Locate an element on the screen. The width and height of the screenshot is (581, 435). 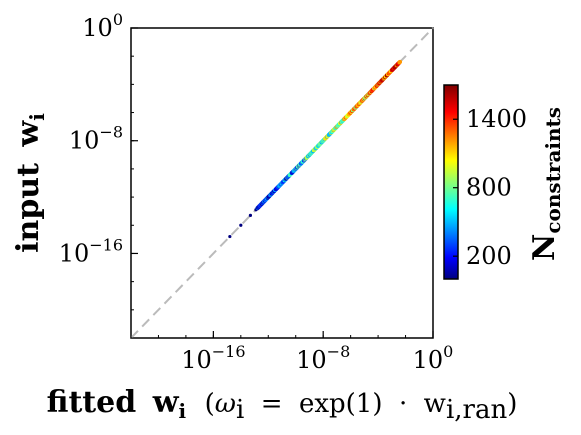
colorbar-tick-label: 1400 is located at coordinates (496, 119).